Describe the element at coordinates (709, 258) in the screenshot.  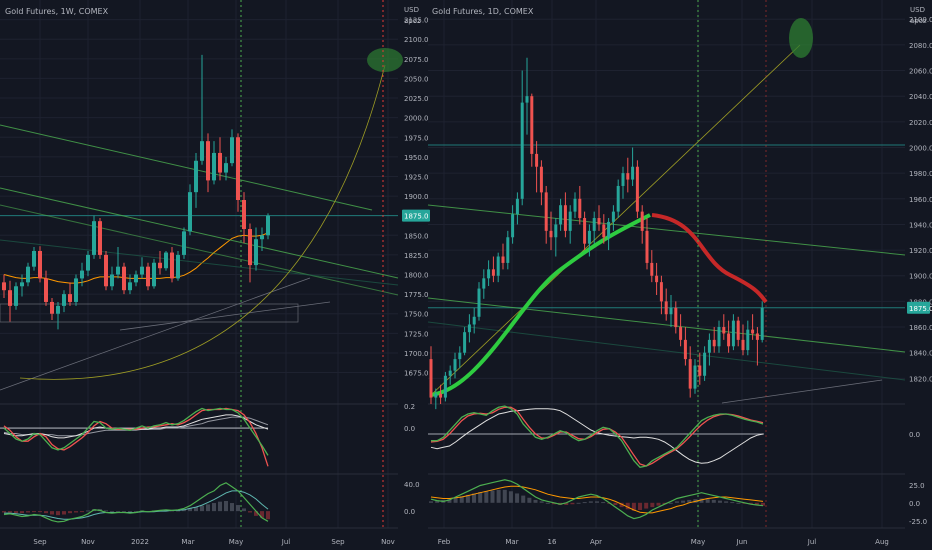
I see `bearish-path` at that location.